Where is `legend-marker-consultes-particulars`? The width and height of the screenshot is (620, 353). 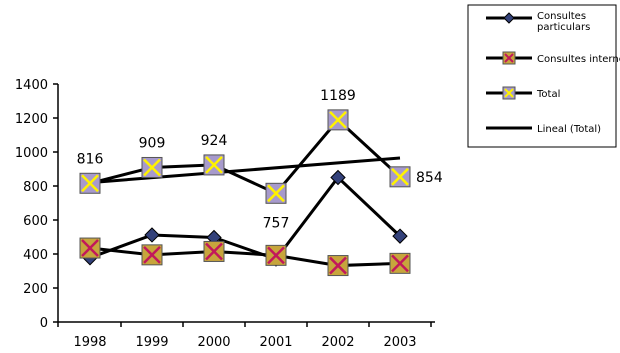 legend-marker-consultes-particulars is located at coordinates (509, 18).